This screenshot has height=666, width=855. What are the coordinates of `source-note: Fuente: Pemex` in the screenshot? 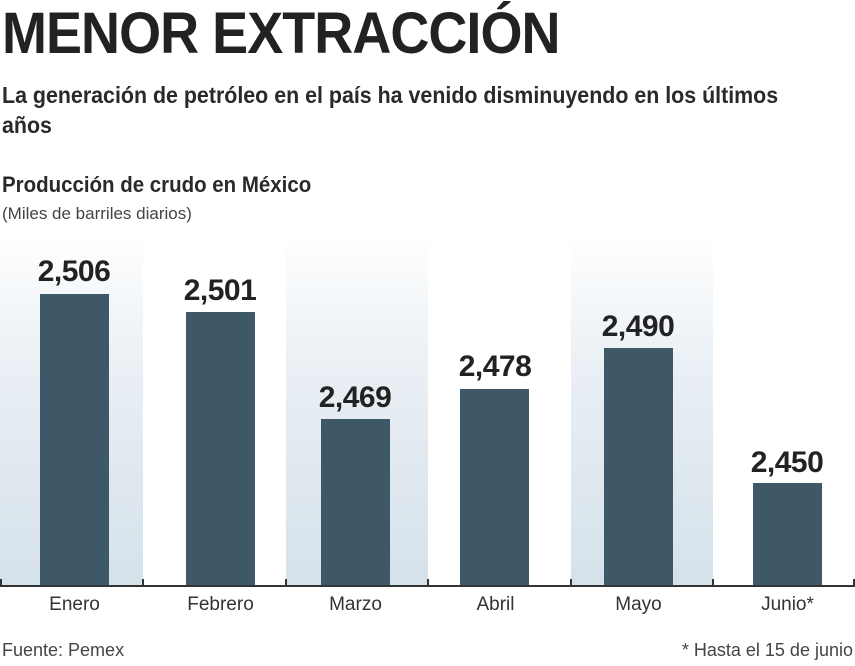 It's located at (63, 650).